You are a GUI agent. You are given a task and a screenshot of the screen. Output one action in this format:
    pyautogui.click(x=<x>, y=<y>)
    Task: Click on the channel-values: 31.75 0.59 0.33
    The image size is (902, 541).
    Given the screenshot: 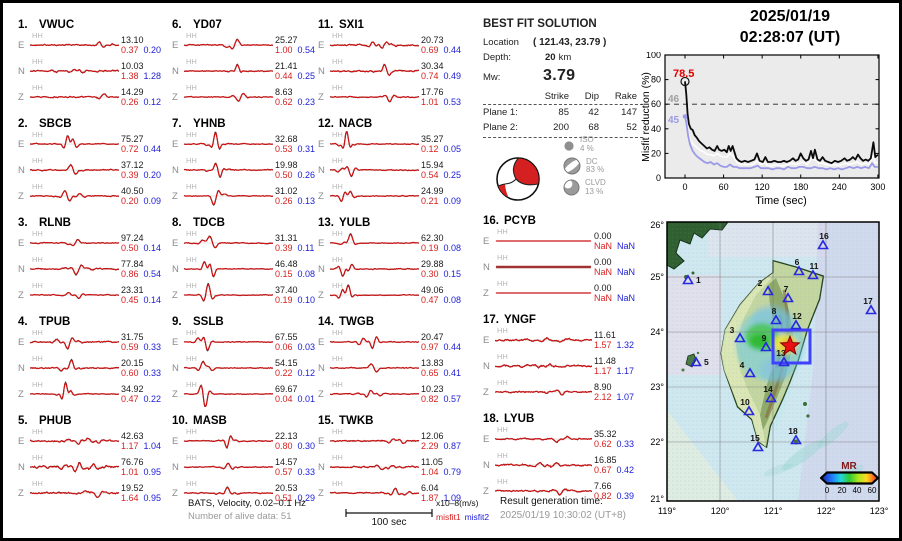 What is the action you would take?
    pyautogui.click(x=144, y=342)
    